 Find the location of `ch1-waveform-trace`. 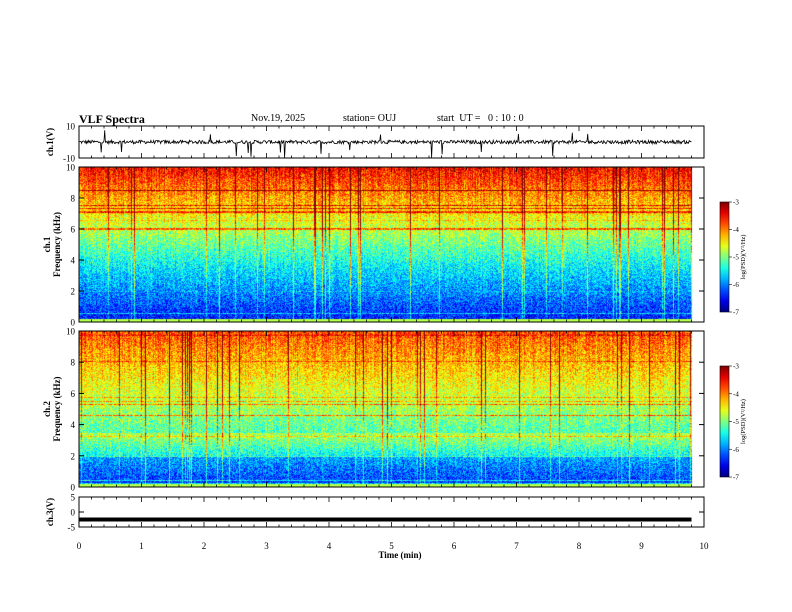

ch1-waveform-trace is located at coordinates (385, 144).